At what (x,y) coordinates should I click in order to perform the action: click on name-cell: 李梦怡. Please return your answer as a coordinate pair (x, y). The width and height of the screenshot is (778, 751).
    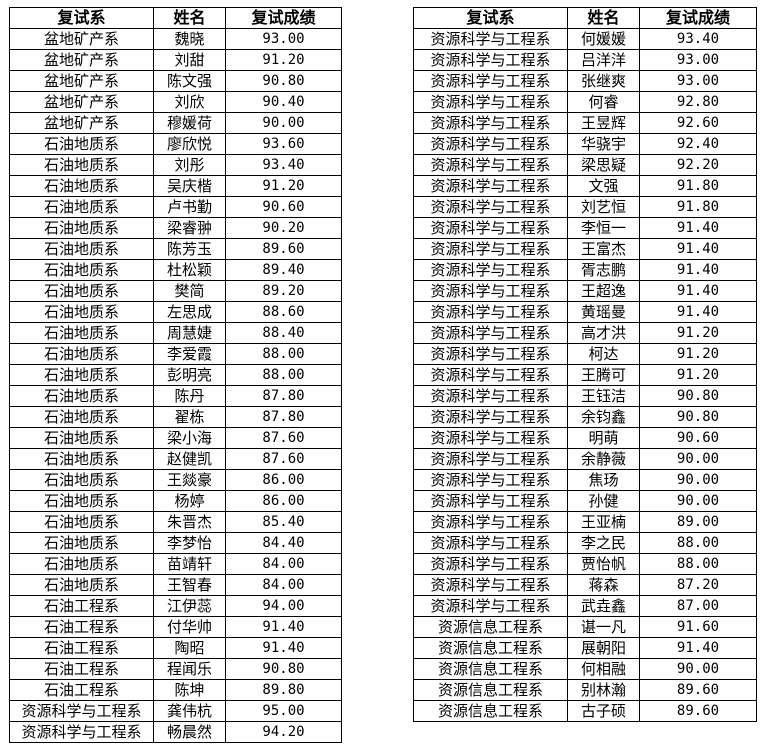
    Looking at the image, I should click on (189, 543).